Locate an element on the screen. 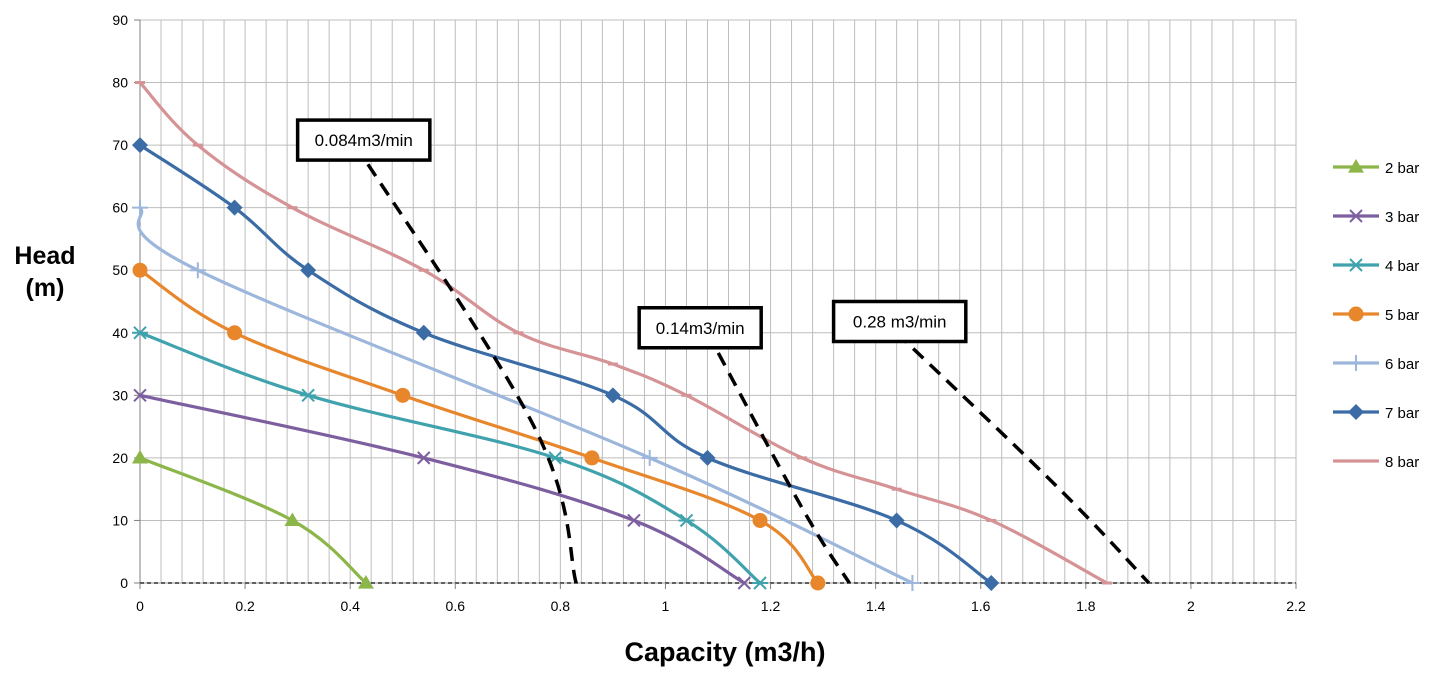  annotation-label: 0.14m3/min is located at coordinates (700, 328).